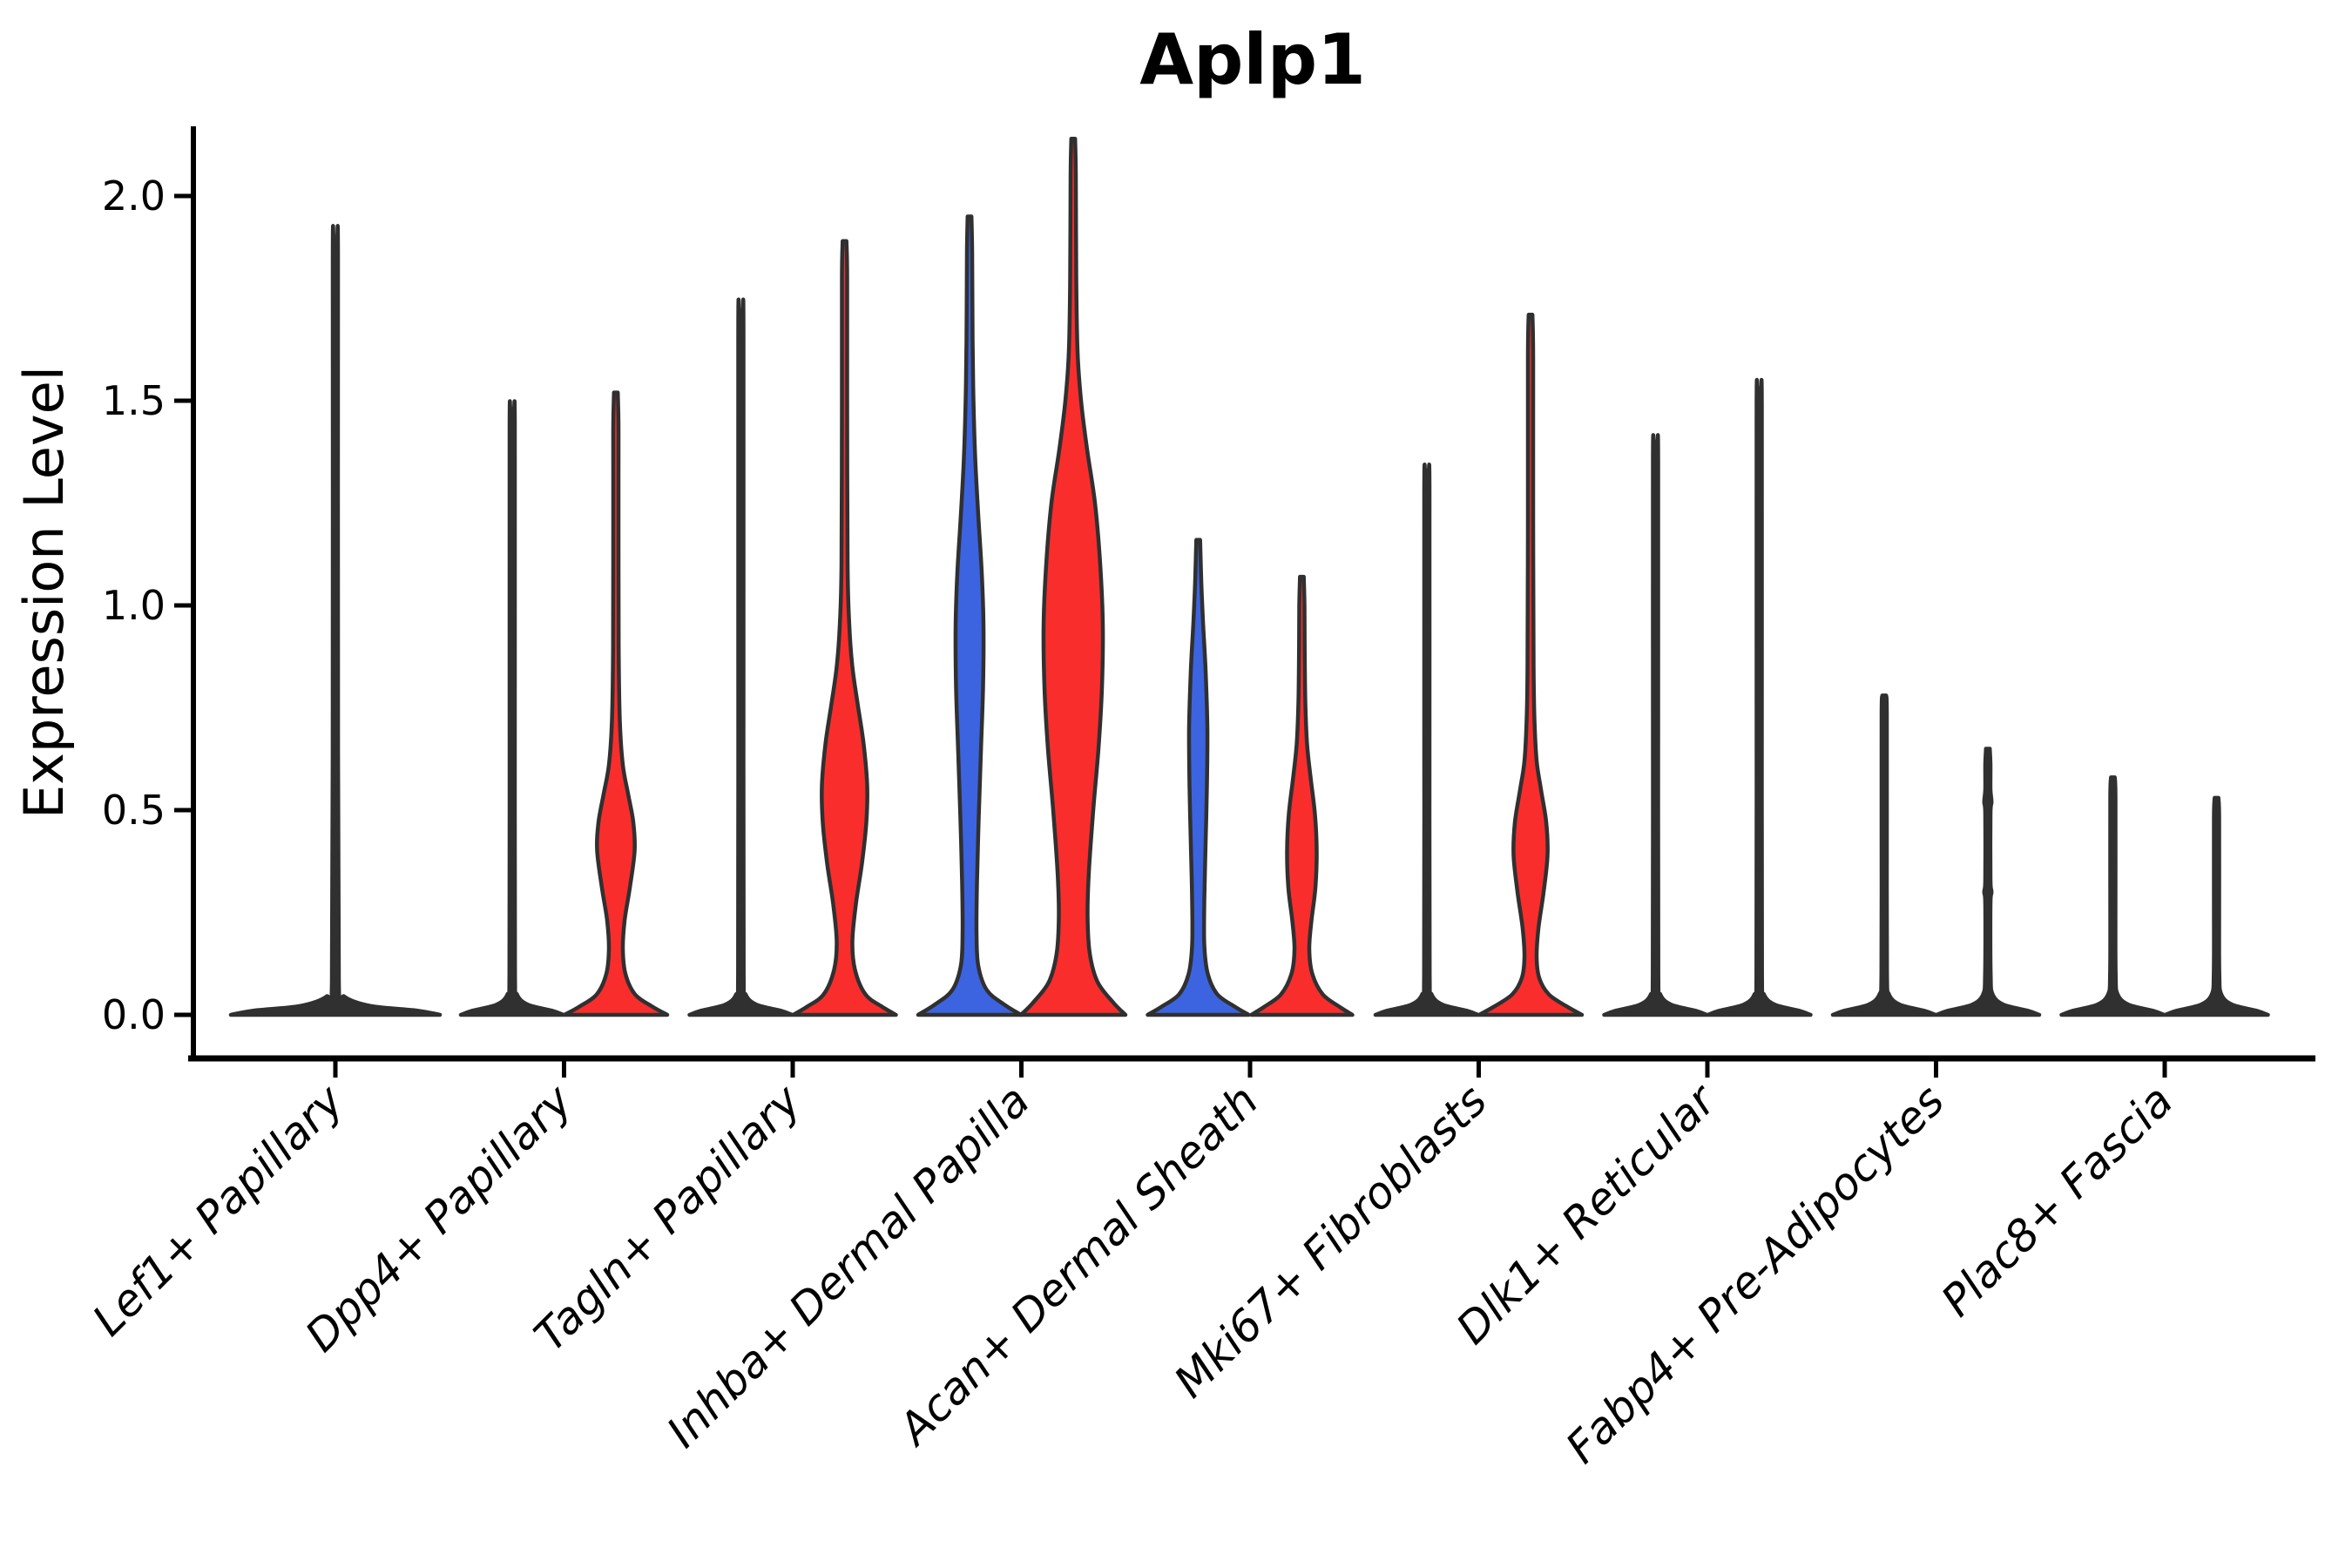 This screenshot has height=1568, width=2352. Describe the element at coordinates (44, 592) in the screenshot. I see `y-axis-label: Expression Level` at that location.